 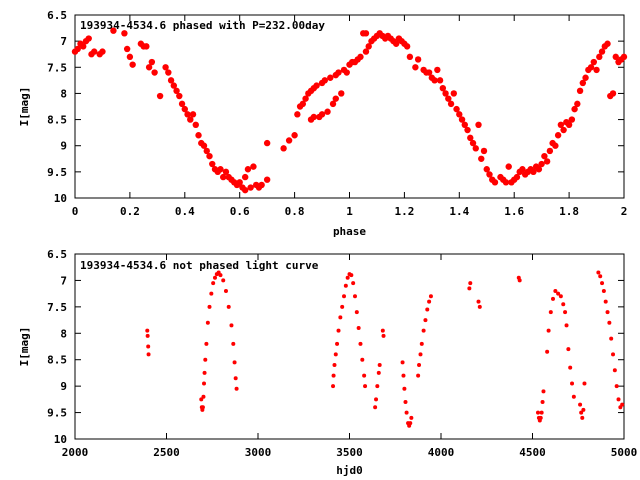 I want to click on unphased-y-tick-label: 8, so click(x=63, y=333).